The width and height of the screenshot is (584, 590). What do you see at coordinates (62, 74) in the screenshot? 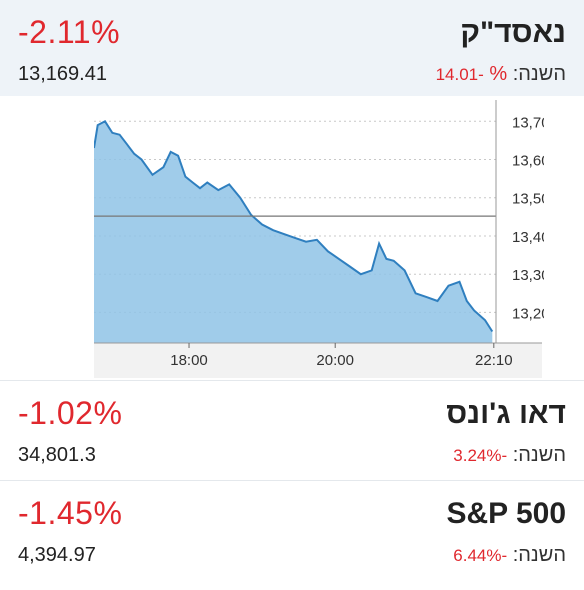
I see `nasdaq-price: 13,169.41` at bounding box center [62, 74].